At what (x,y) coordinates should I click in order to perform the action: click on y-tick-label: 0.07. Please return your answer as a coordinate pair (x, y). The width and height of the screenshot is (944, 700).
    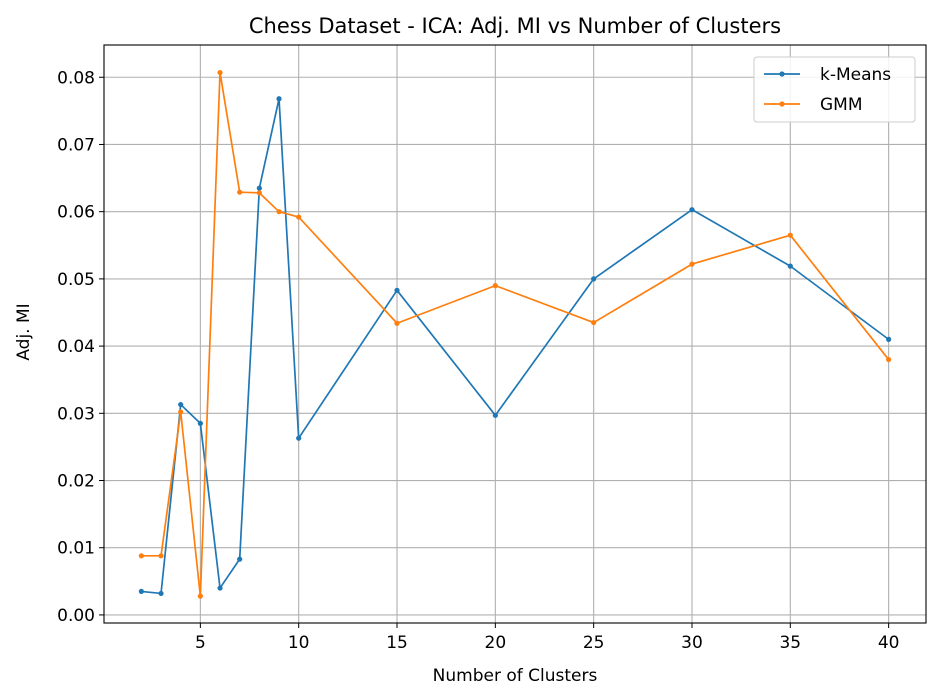
    Looking at the image, I should click on (76, 145).